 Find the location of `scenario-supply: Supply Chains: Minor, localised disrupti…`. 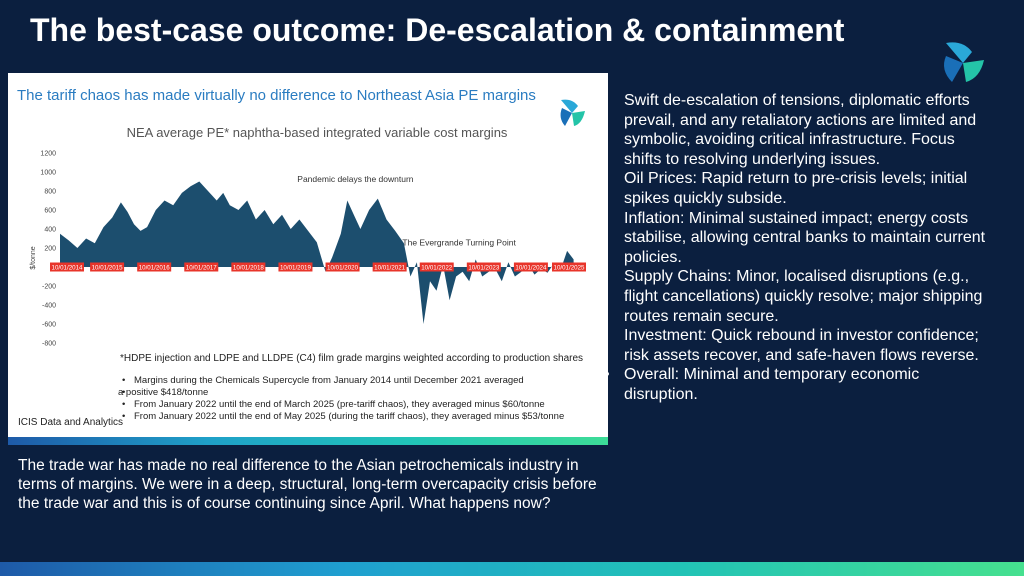

scenario-supply: Supply Chains: Minor, localised disrupti… is located at coordinates (803, 296).